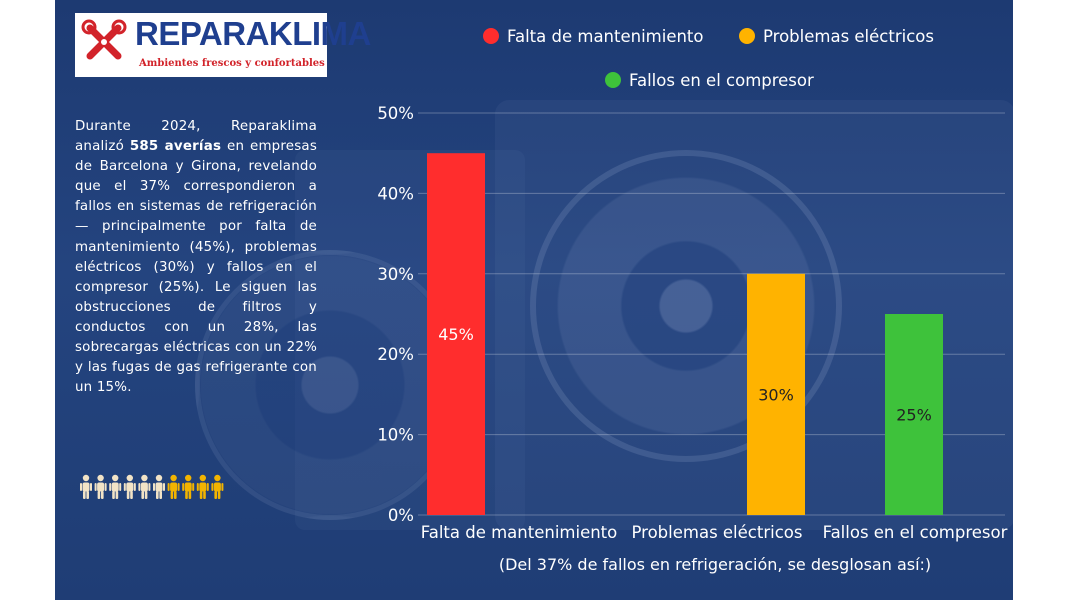 The image size is (1068, 600). Describe the element at coordinates (395, 435) in the screenshot. I see `y-tick-label: 10%` at that location.